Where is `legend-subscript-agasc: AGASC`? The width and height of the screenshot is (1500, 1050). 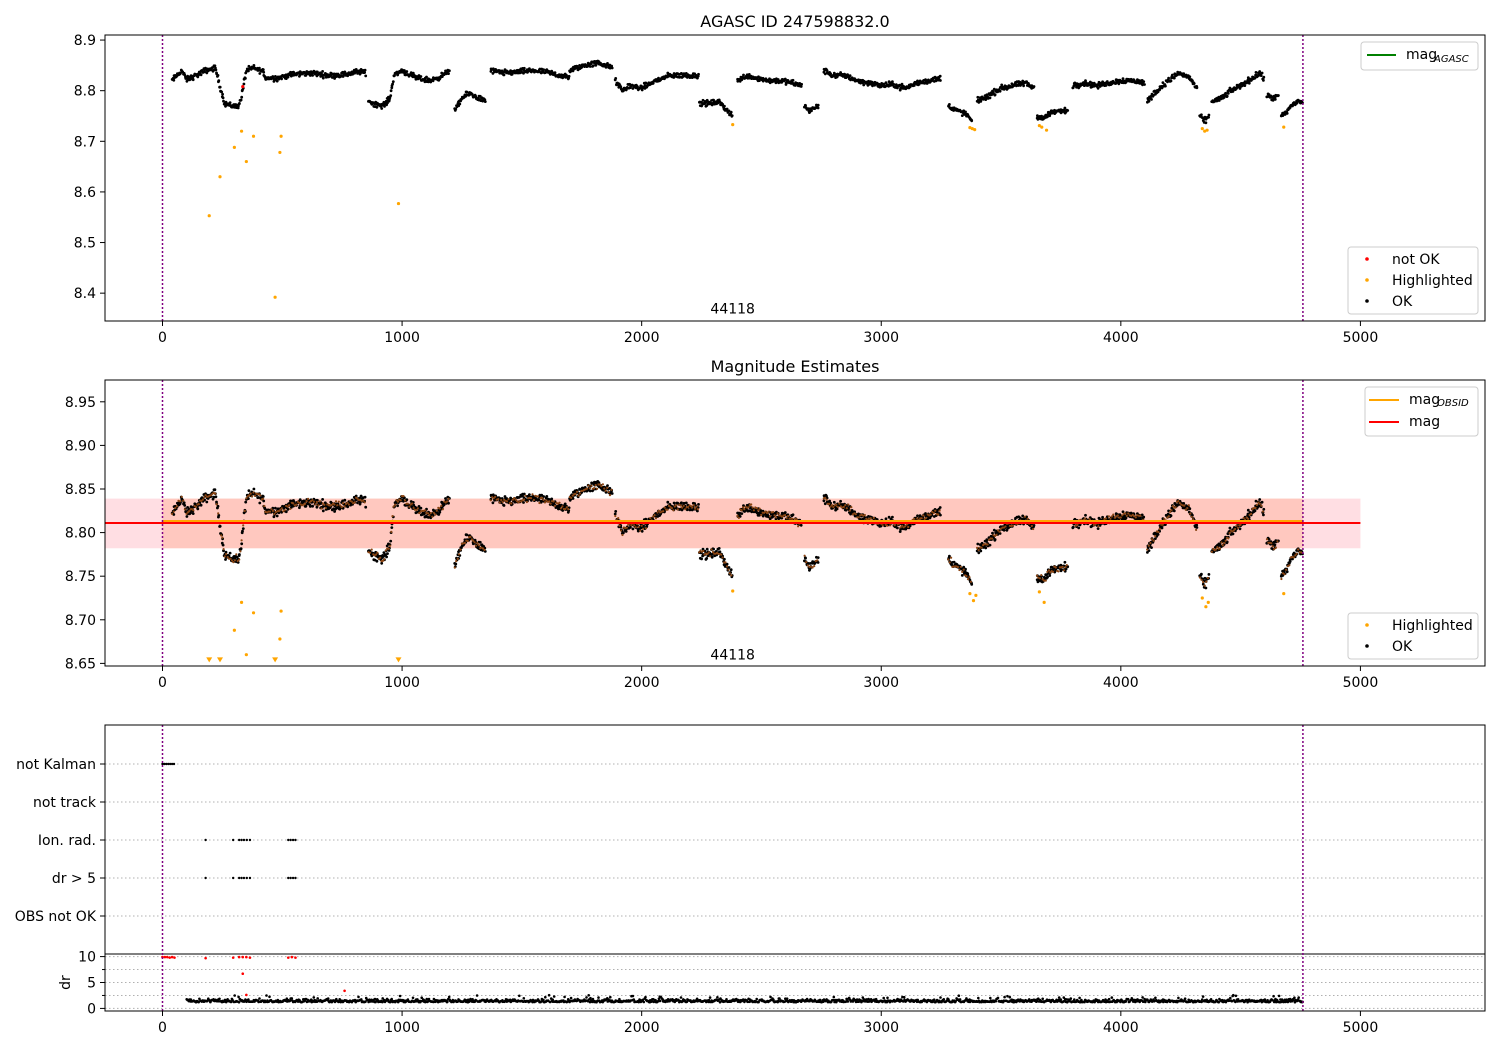
legend-subscript-agasc: AGASC is located at coordinates (1451, 59).